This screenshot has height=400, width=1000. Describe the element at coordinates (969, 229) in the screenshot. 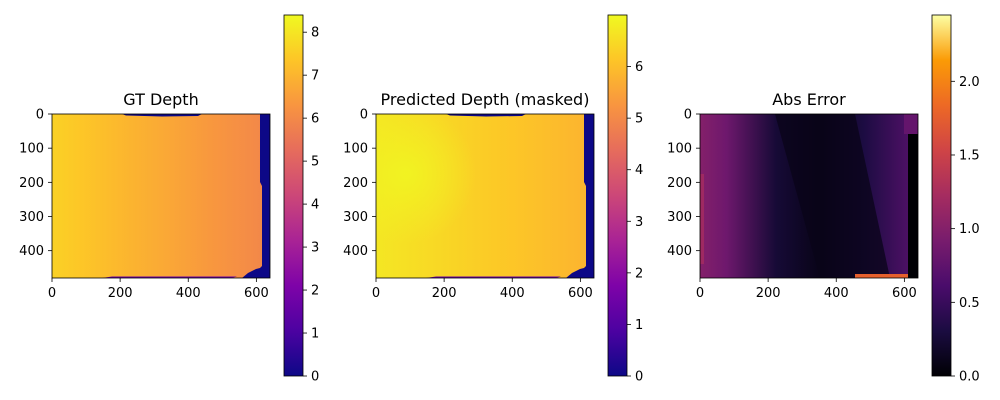

I see `colorbar-tick-label: 1.0` at that location.